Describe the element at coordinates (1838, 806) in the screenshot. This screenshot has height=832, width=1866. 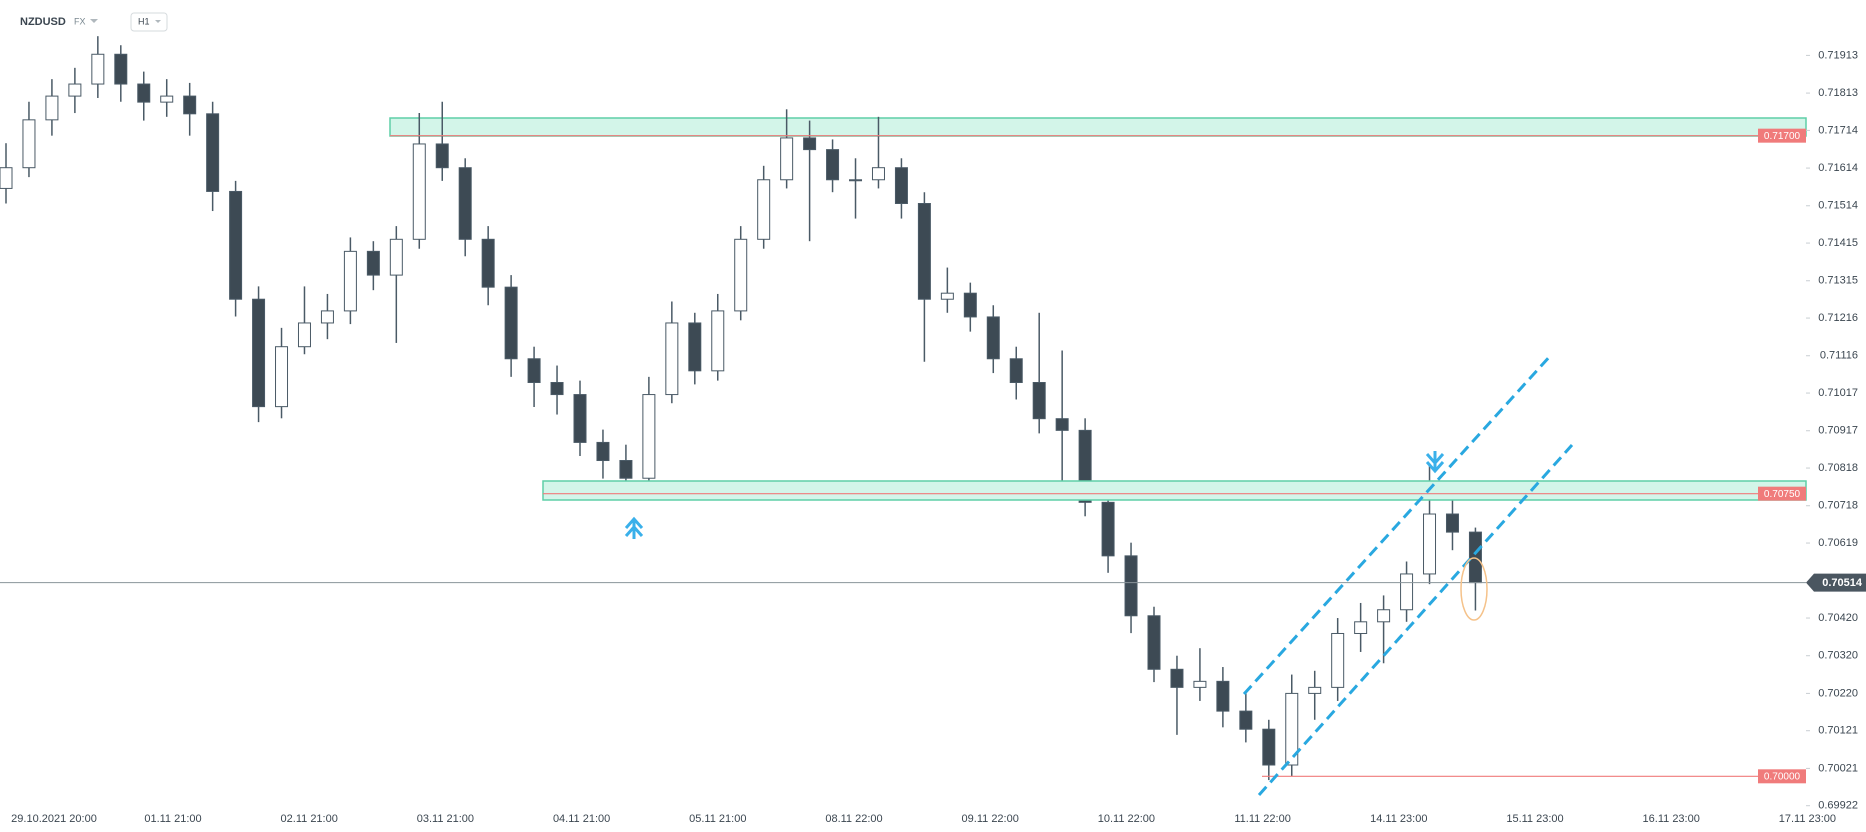
I see `y-tick-label: 0.69922` at that location.